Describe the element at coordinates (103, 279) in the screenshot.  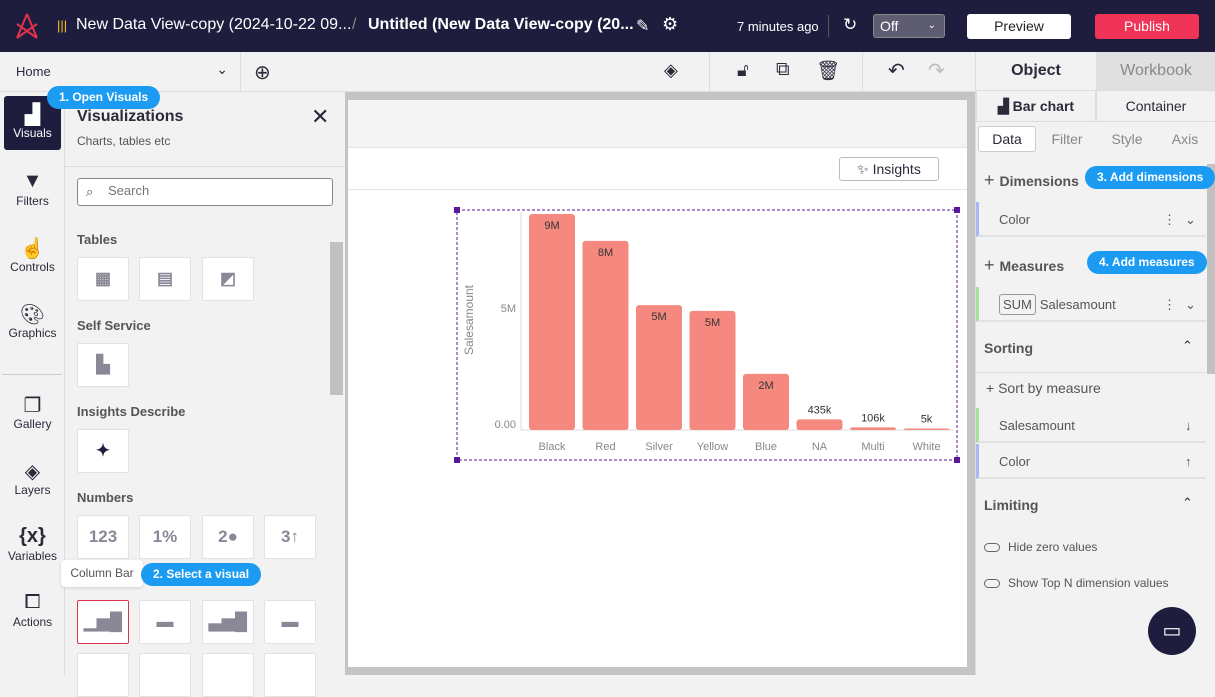
I see `table-tile: ▦` at that location.